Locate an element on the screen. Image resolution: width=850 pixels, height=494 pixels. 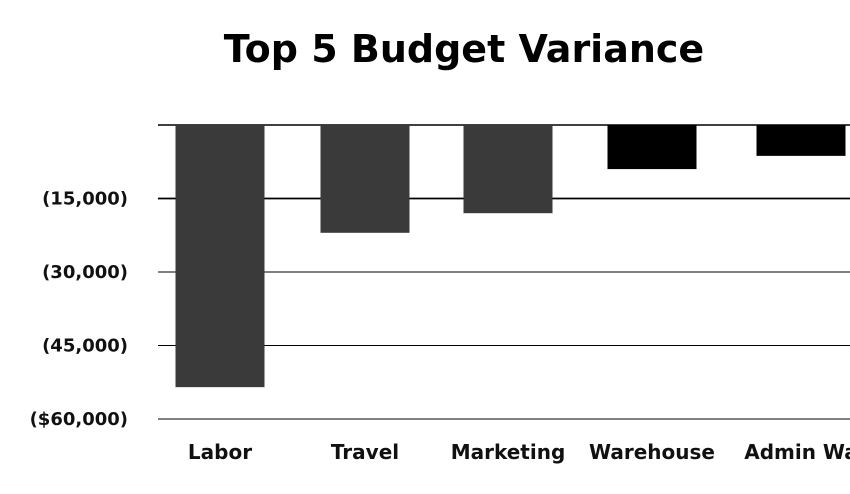
bar-admin-wa is located at coordinates (801, 140).